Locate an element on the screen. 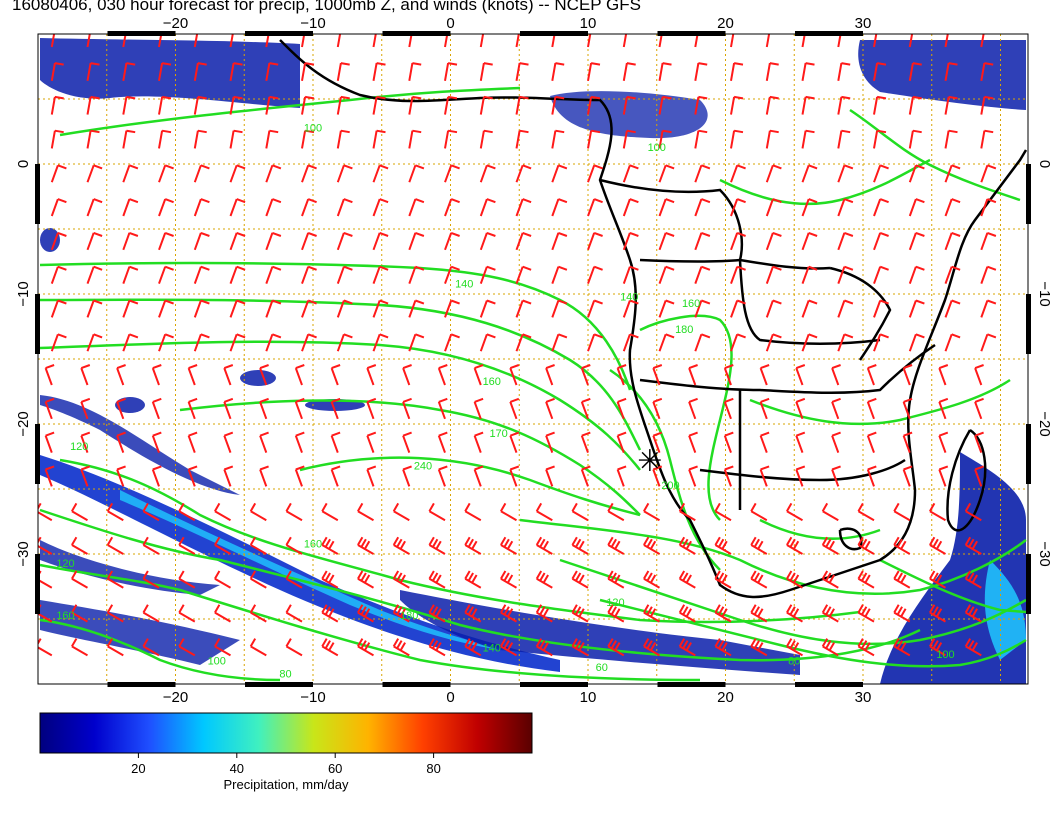 This screenshot has height=816, width=1056. lon-tick-label-top: 0 is located at coordinates (450, 23).